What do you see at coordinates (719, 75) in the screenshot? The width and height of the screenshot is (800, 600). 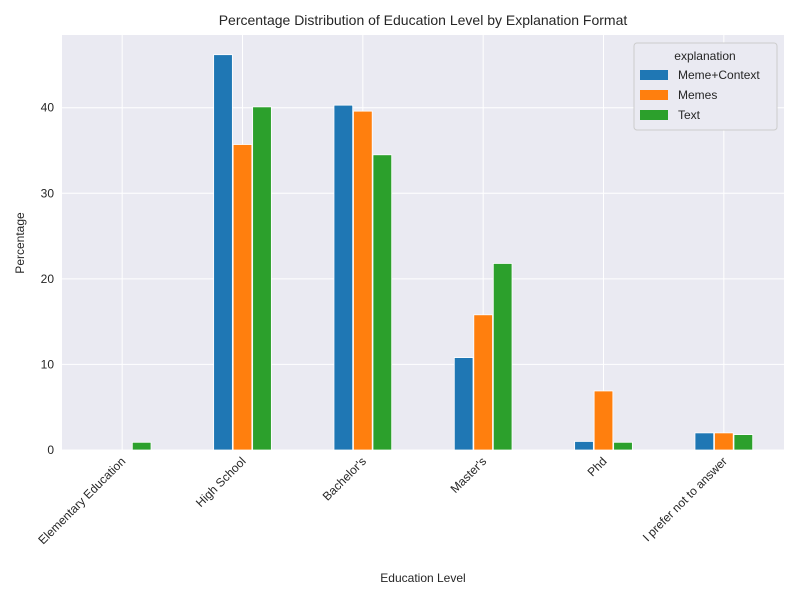 I see `legend-label: Meme+Context` at bounding box center [719, 75].